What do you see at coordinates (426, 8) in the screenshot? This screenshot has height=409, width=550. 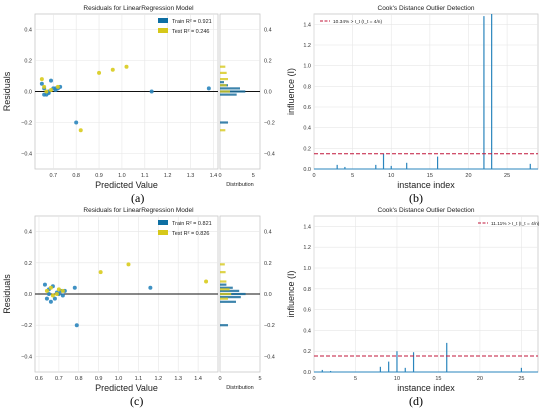 I see `chart-title: Cook's Distance Outlier Detection` at bounding box center [426, 8].